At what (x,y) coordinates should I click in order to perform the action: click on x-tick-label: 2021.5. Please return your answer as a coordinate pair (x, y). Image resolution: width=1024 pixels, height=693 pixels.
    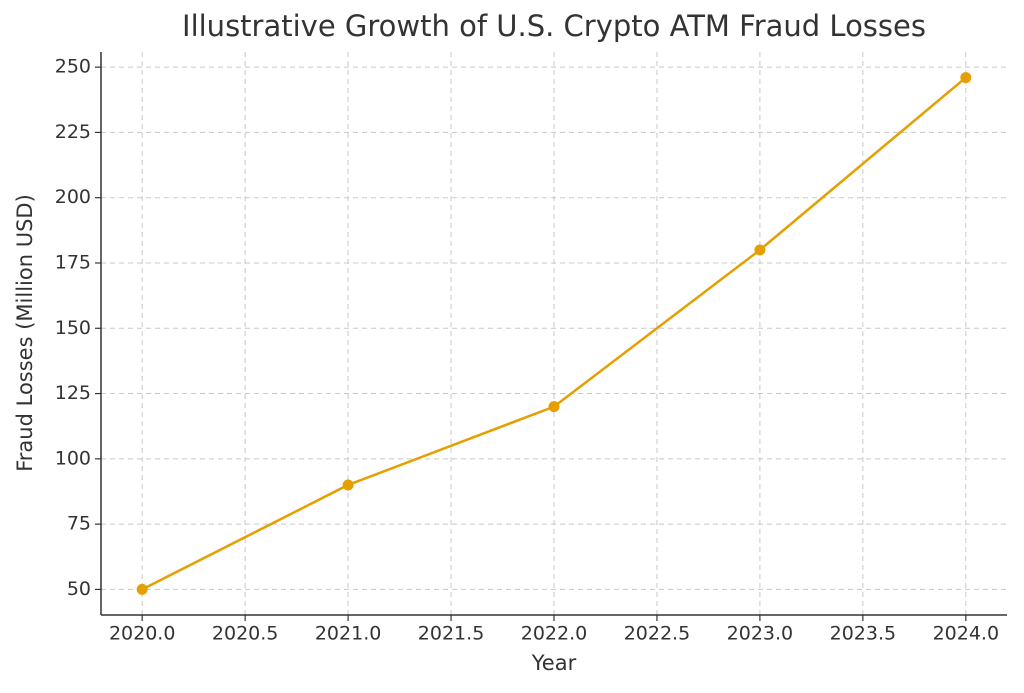
    Looking at the image, I should click on (451, 634).